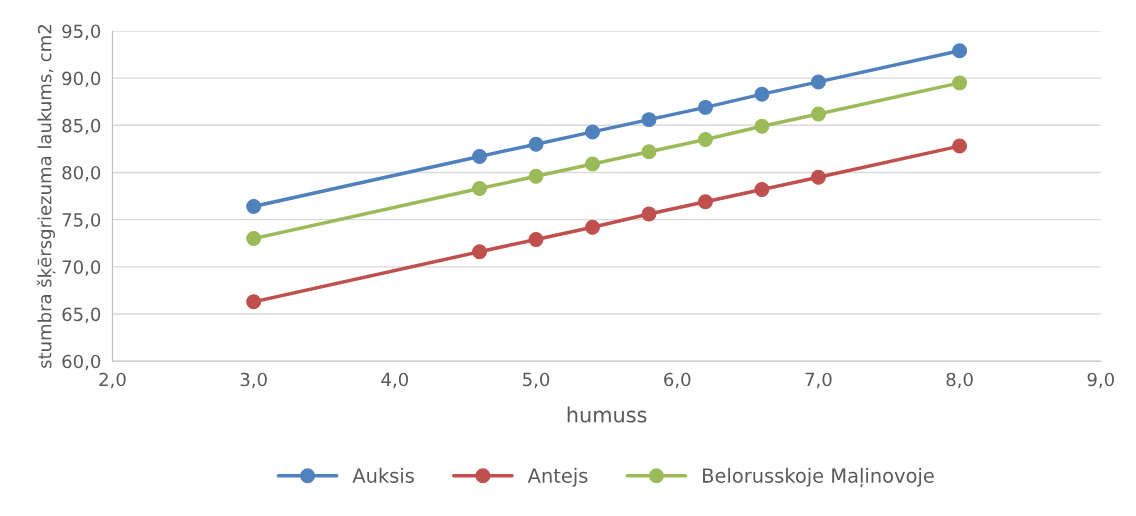 The image size is (1136, 516). What do you see at coordinates (81, 362) in the screenshot?
I see `y-tick-label: 60,0` at bounding box center [81, 362].